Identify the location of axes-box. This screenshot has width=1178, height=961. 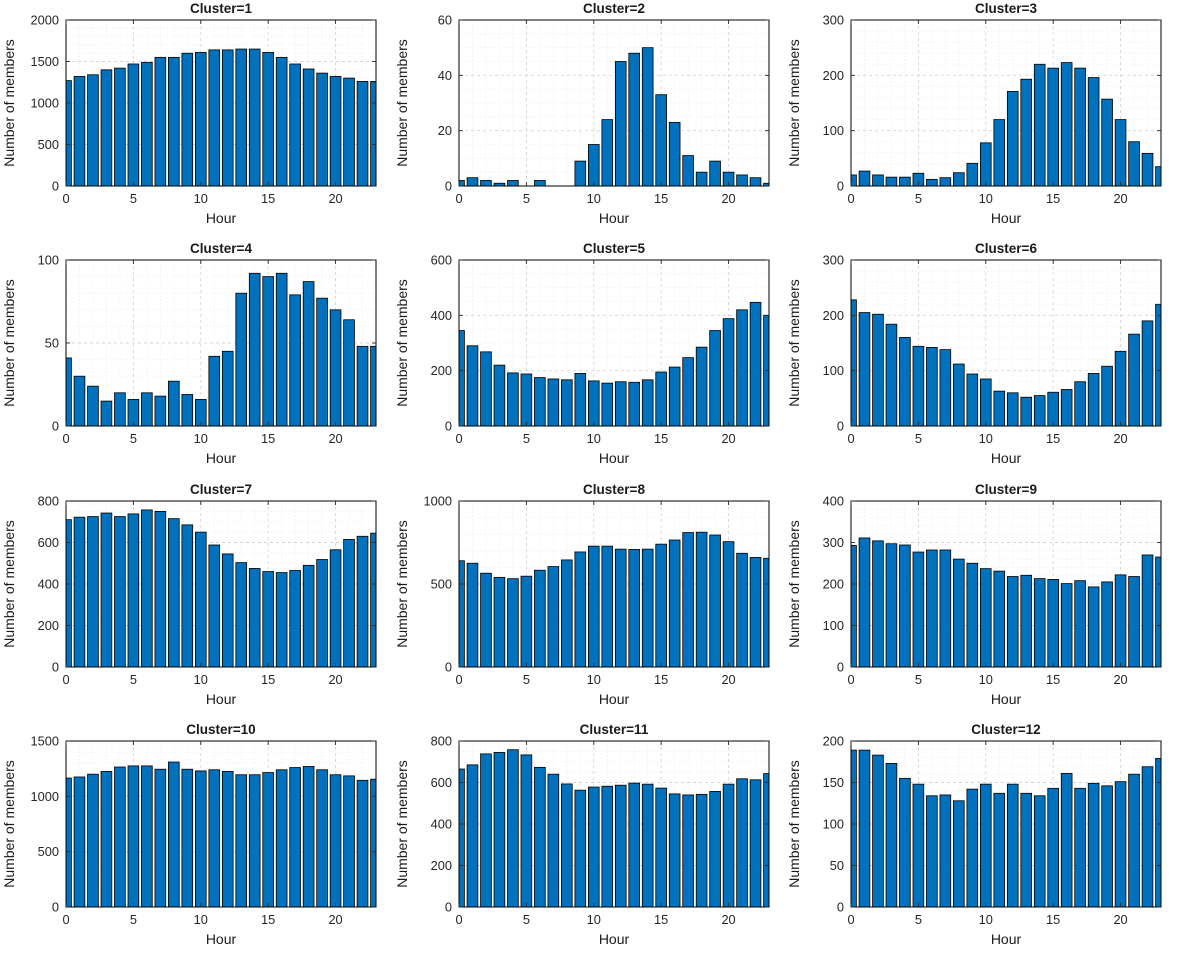
(221, 583).